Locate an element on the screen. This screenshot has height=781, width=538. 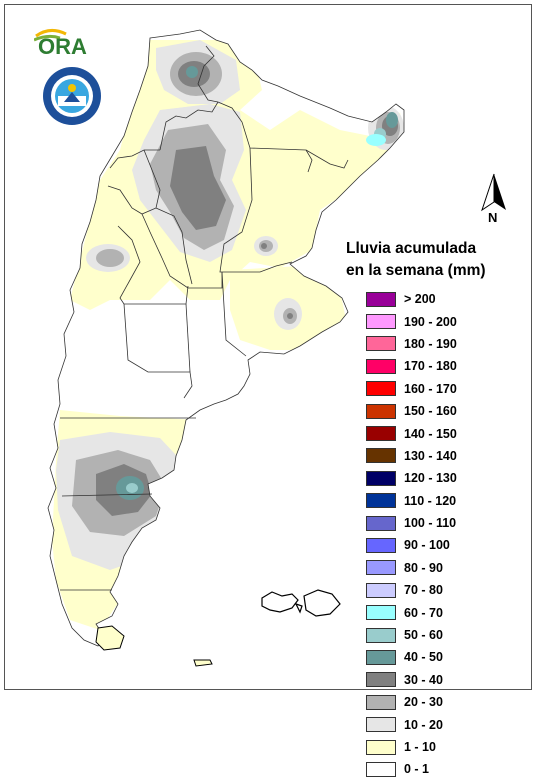
legend-label: 80 - 90 is located at coordinates (423, 567).